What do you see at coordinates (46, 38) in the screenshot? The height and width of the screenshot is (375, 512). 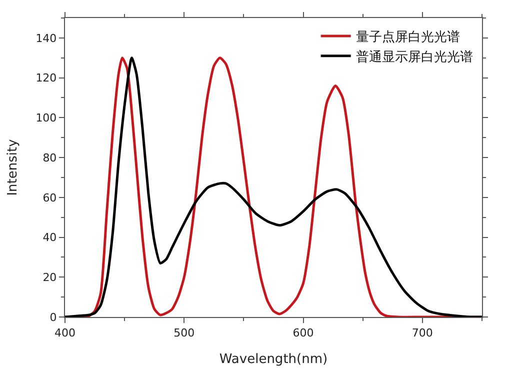 I see `y-tick-label: 140` at bounding box center [46, 38].